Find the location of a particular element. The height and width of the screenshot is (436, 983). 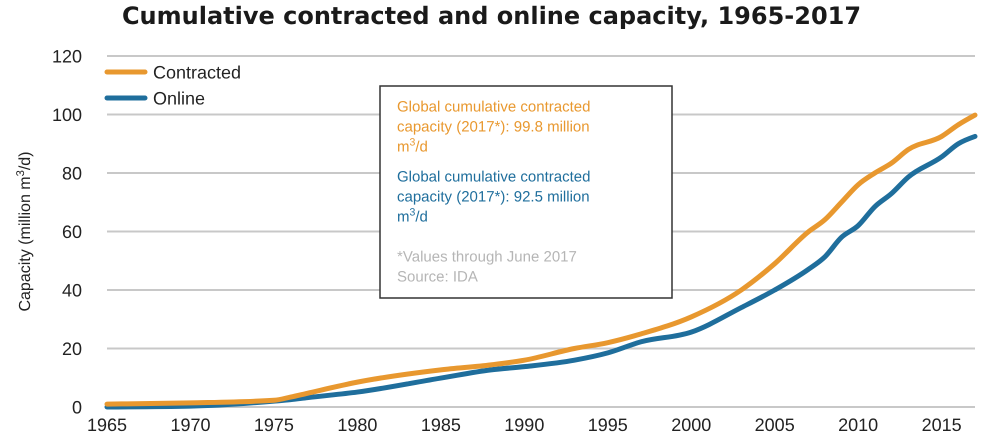

annotation: Source: IDA is located at coordinates (437, 277).